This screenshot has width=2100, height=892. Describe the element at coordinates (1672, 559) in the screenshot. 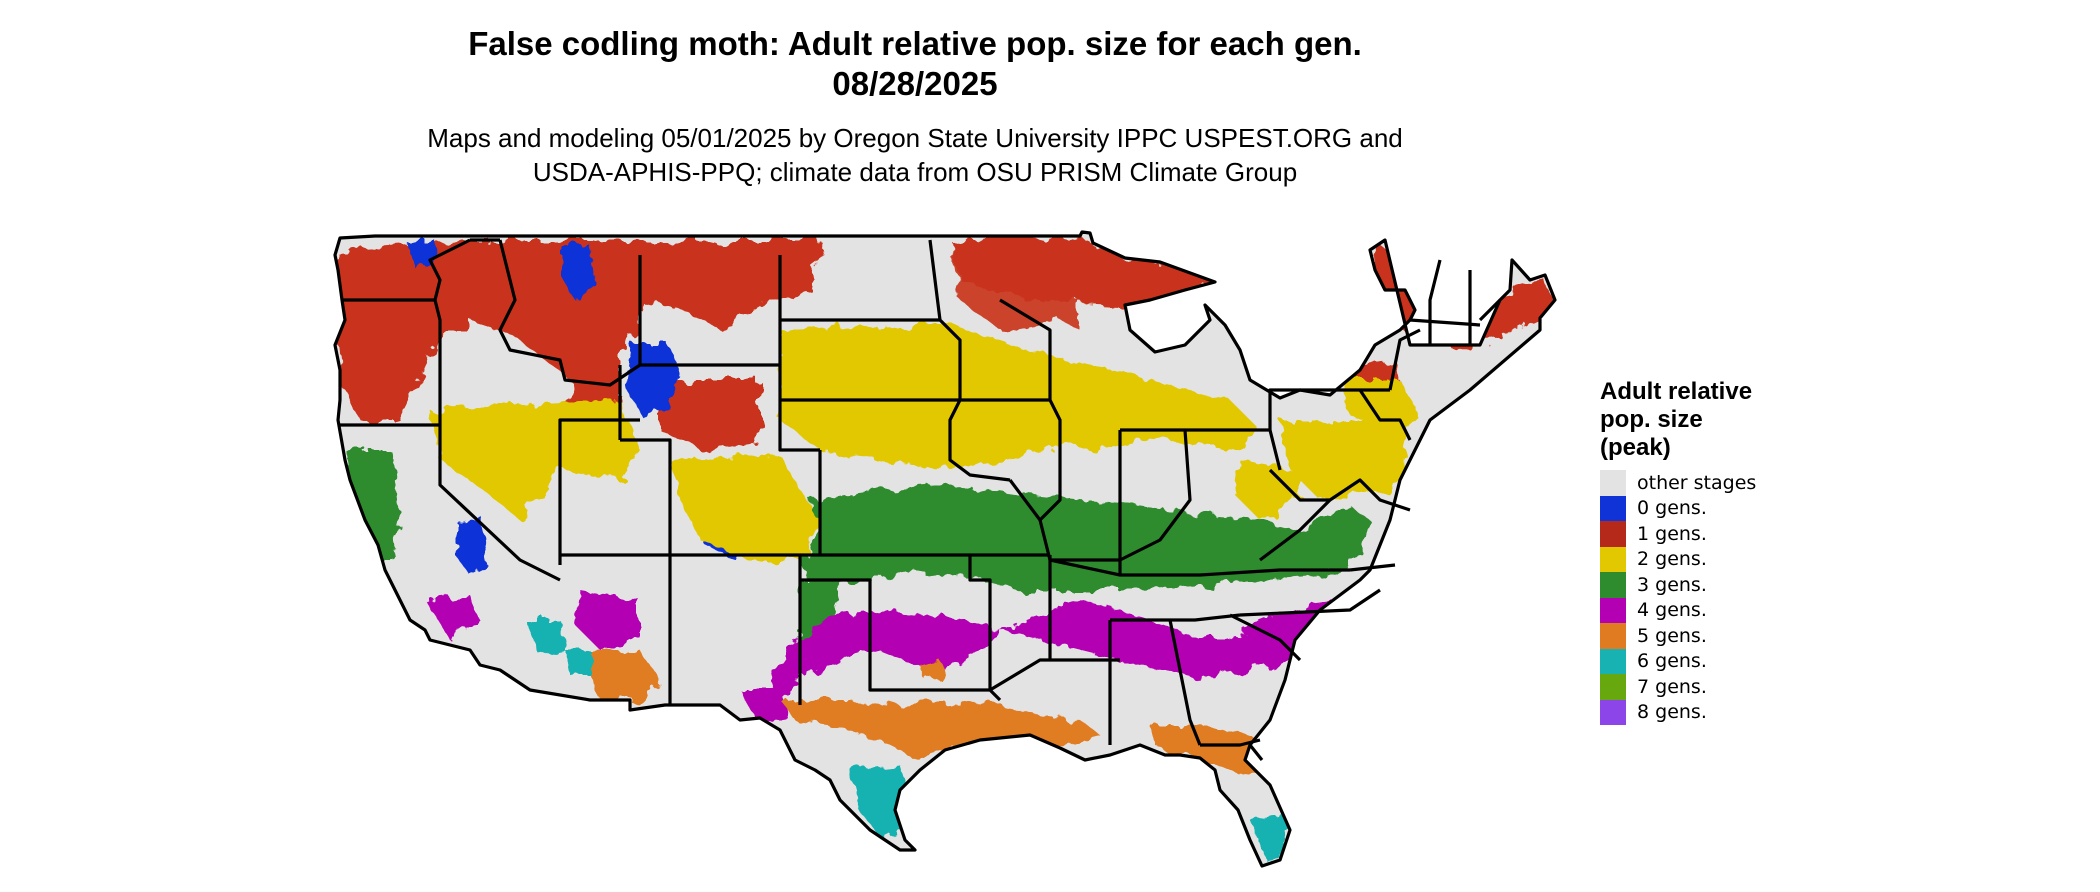

I see `legend-label: 2 gens.` at that location.